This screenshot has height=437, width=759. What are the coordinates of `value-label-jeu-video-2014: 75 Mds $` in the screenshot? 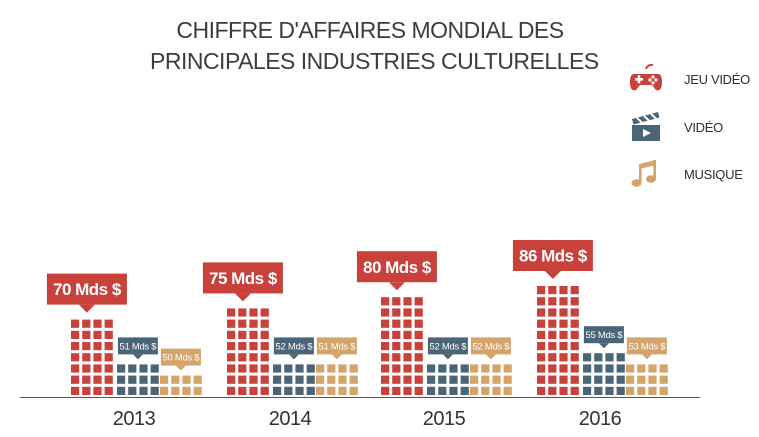 It's located at (242, 282).